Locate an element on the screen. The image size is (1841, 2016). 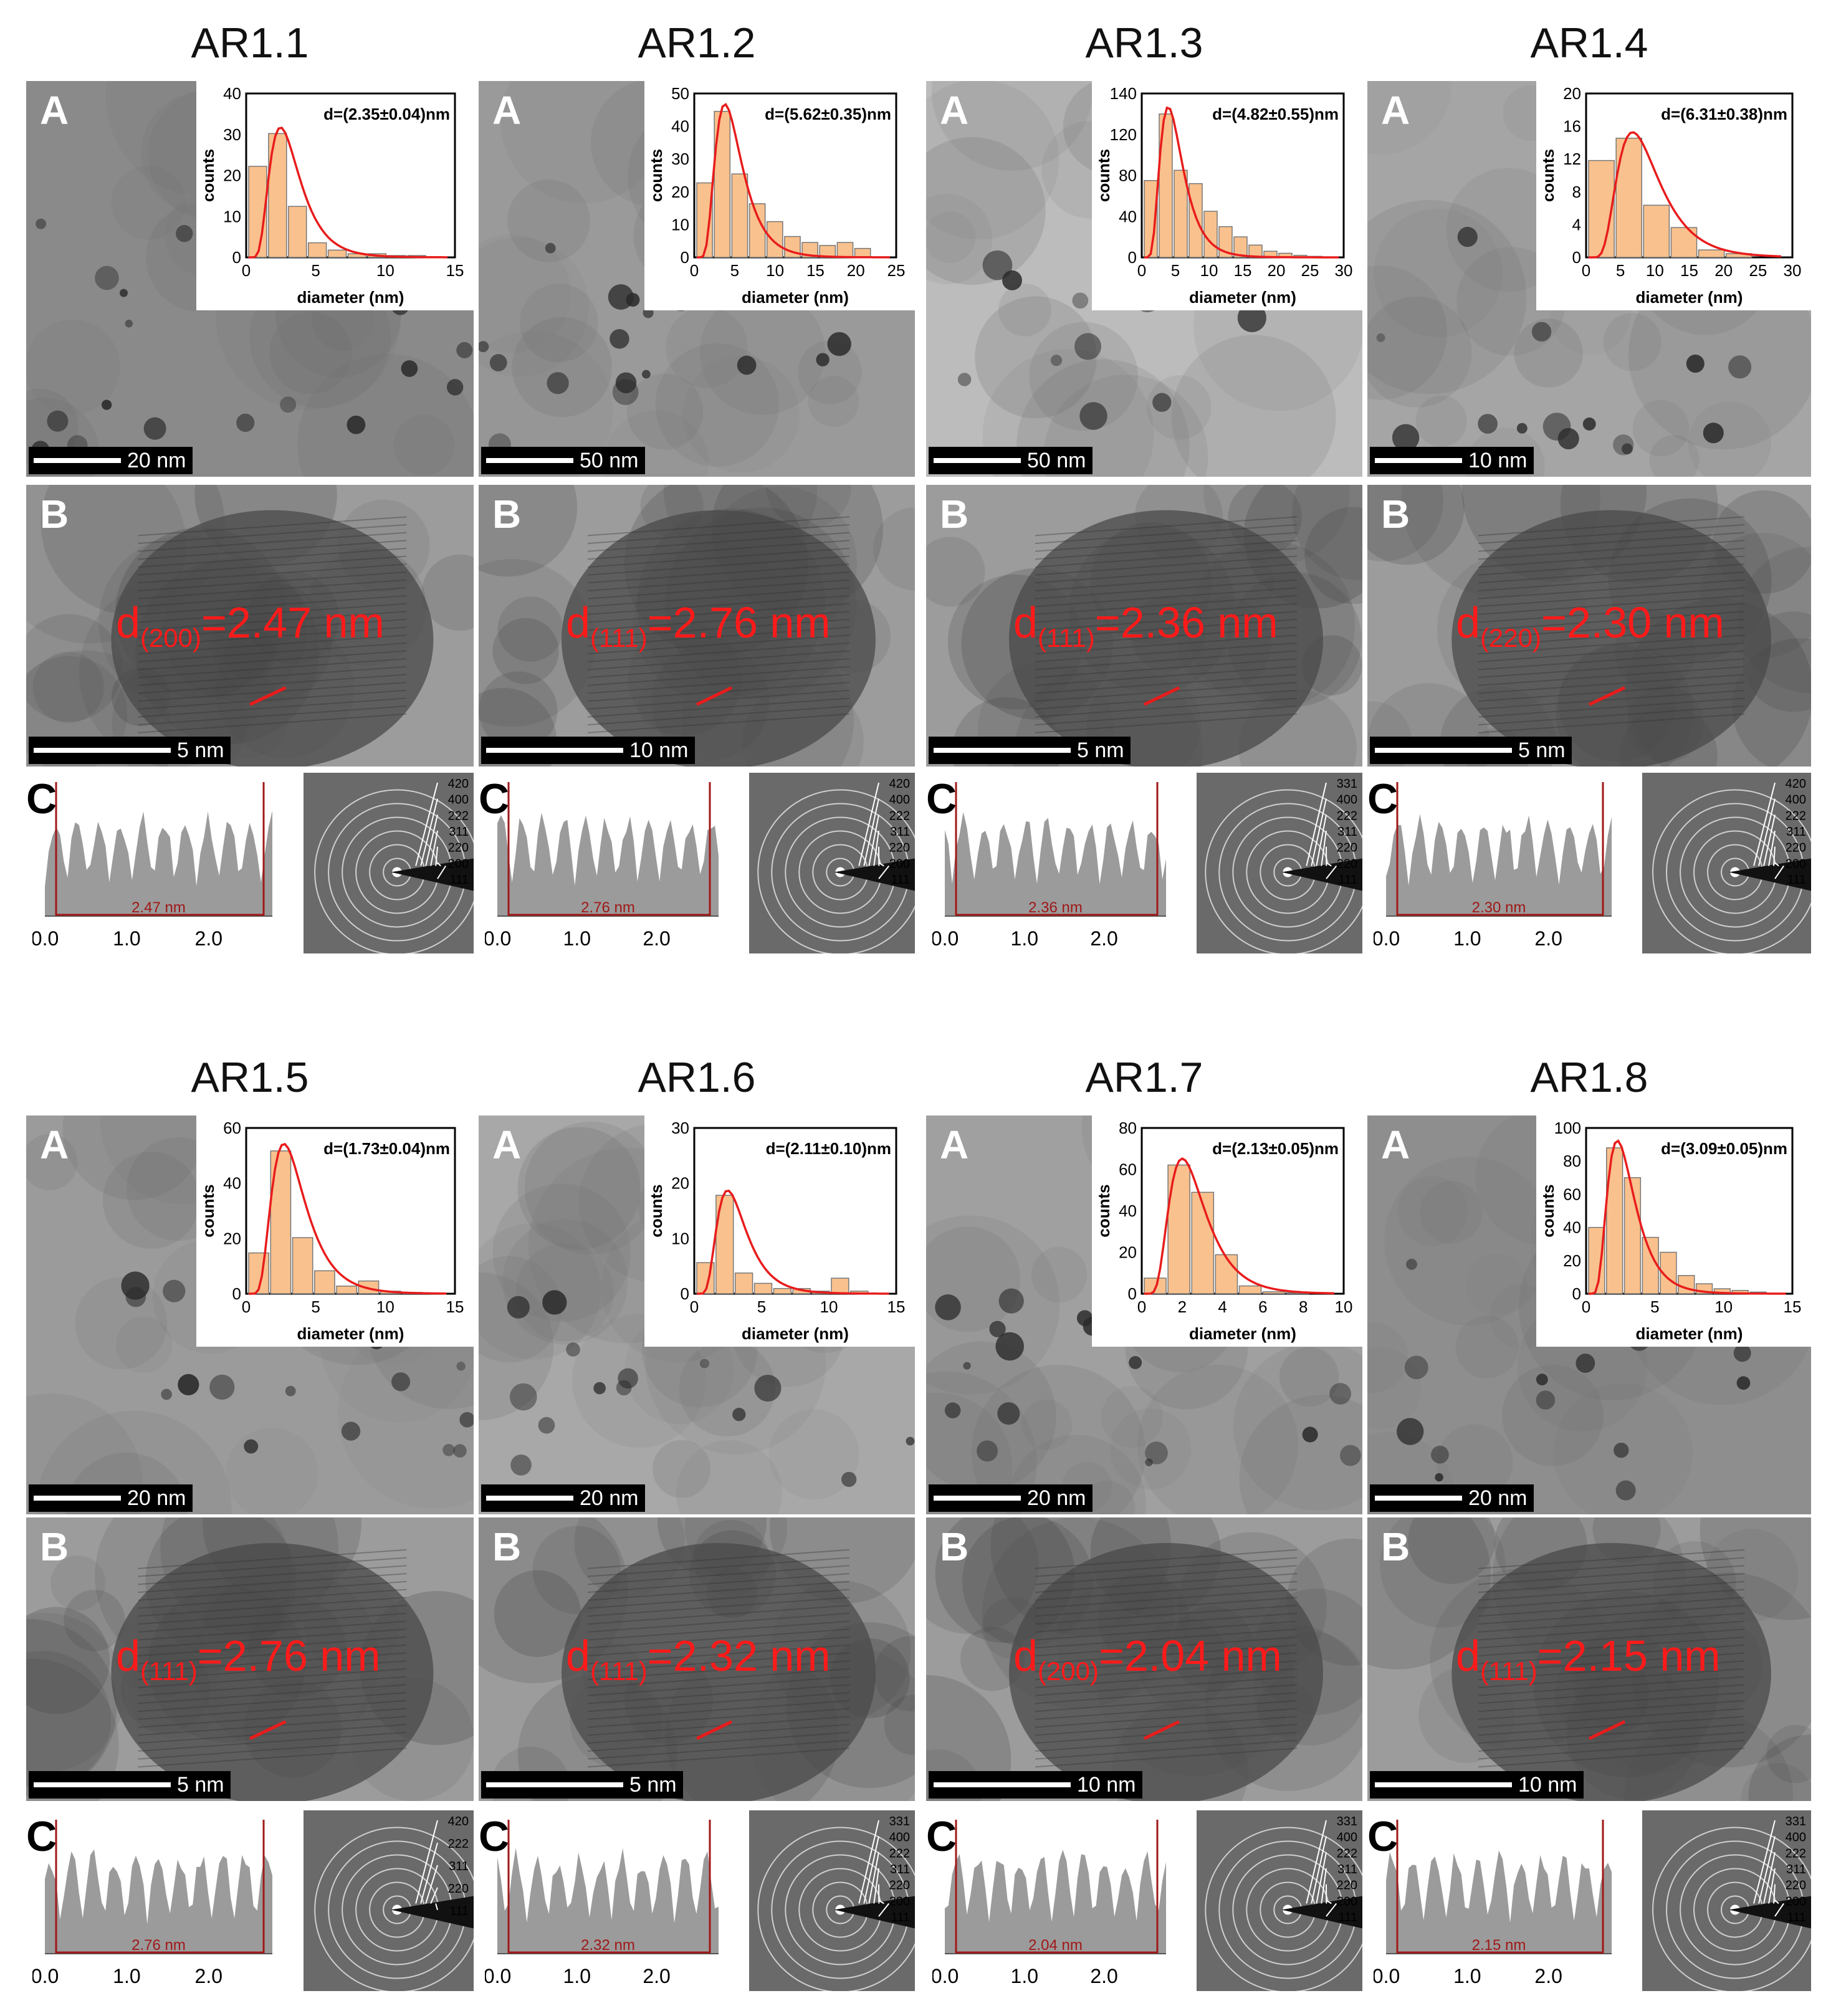
ring-index-label: 331 is located at coordinates (899, 1821).